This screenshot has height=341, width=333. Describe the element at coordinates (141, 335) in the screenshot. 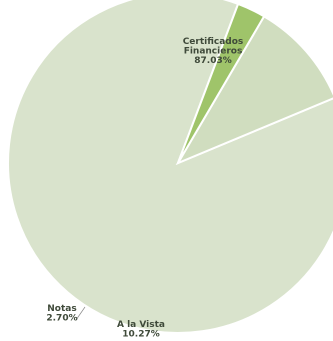

I see `slice-value-1: 10.27%` at that location.